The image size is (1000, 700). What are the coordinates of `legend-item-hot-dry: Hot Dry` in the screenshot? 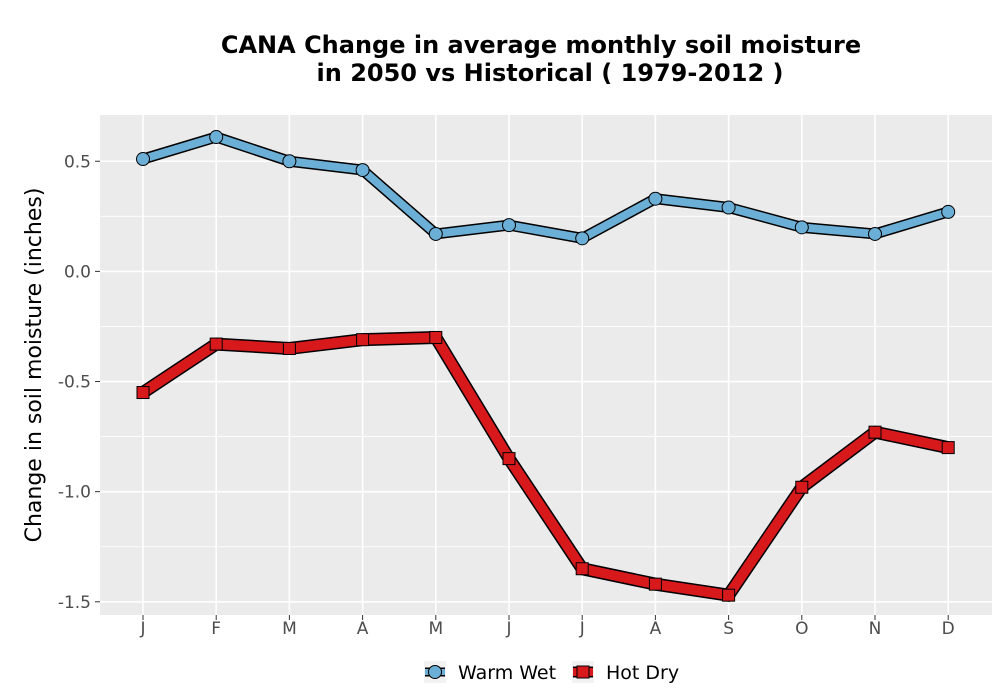 It's located at (625, 672).